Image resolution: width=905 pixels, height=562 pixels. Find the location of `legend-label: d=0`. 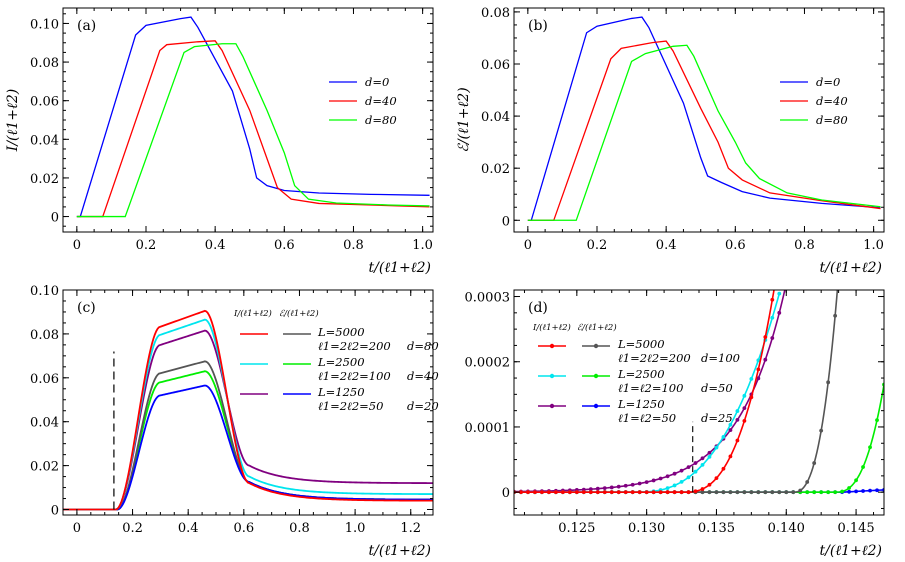

legend-label: d=0 is located at coordinates (828, 82).